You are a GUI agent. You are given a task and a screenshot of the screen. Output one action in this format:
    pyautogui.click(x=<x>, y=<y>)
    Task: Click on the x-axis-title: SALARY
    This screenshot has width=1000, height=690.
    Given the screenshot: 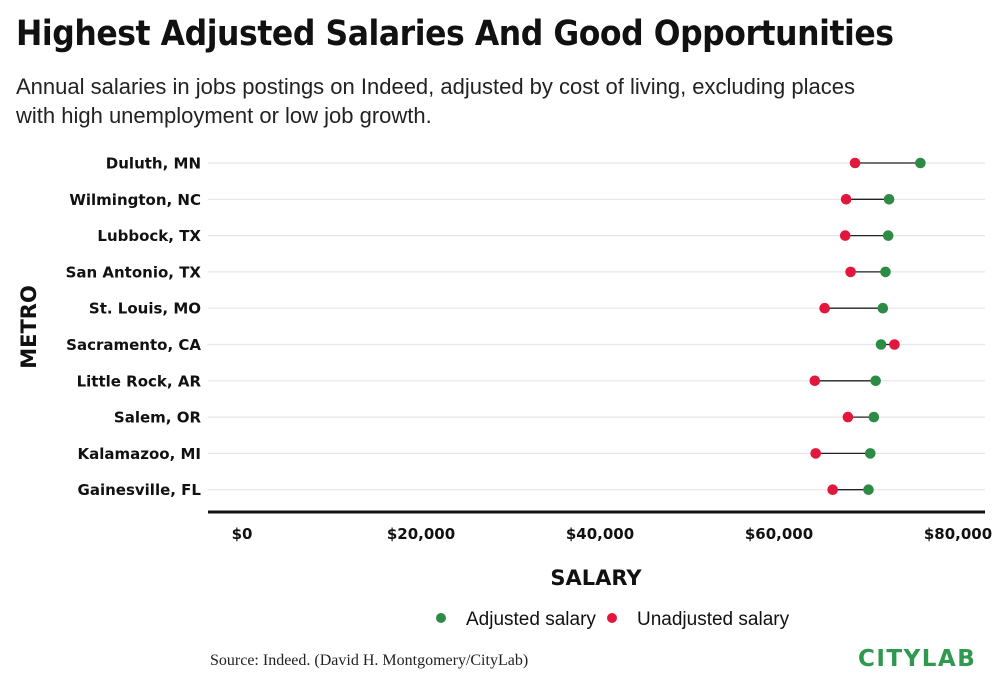 What is the action you would take?
    pyautogui.click(x=596, y=578)
    